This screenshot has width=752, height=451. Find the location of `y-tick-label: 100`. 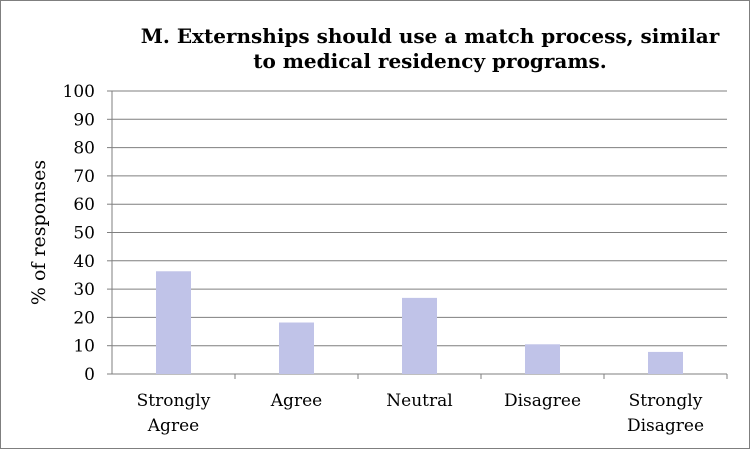

y-tick-label: 100 is located at coordinates (79, 92).